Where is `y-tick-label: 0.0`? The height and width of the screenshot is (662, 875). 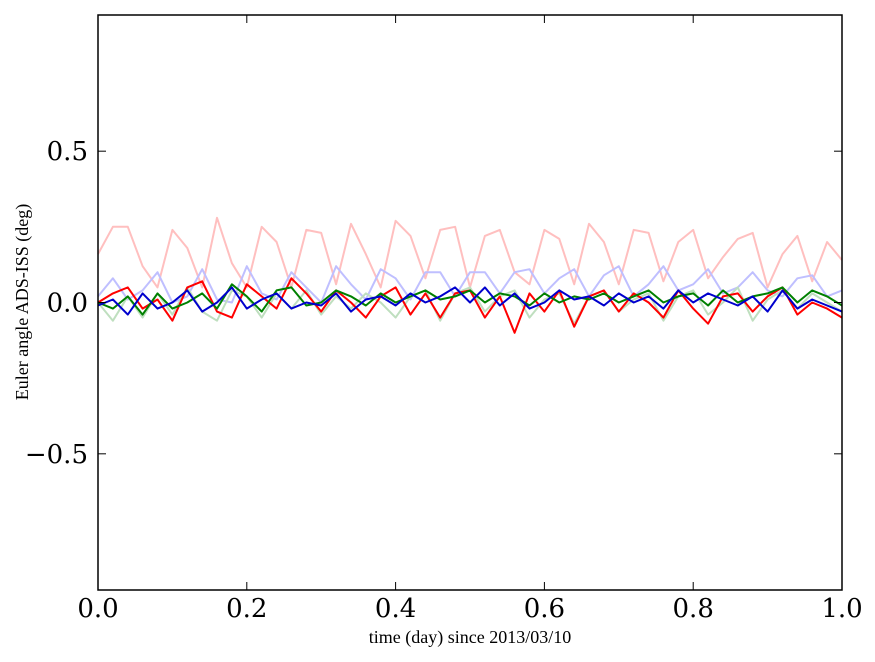
y-tick-label: 0.0 is located at coordinates (67, 304).